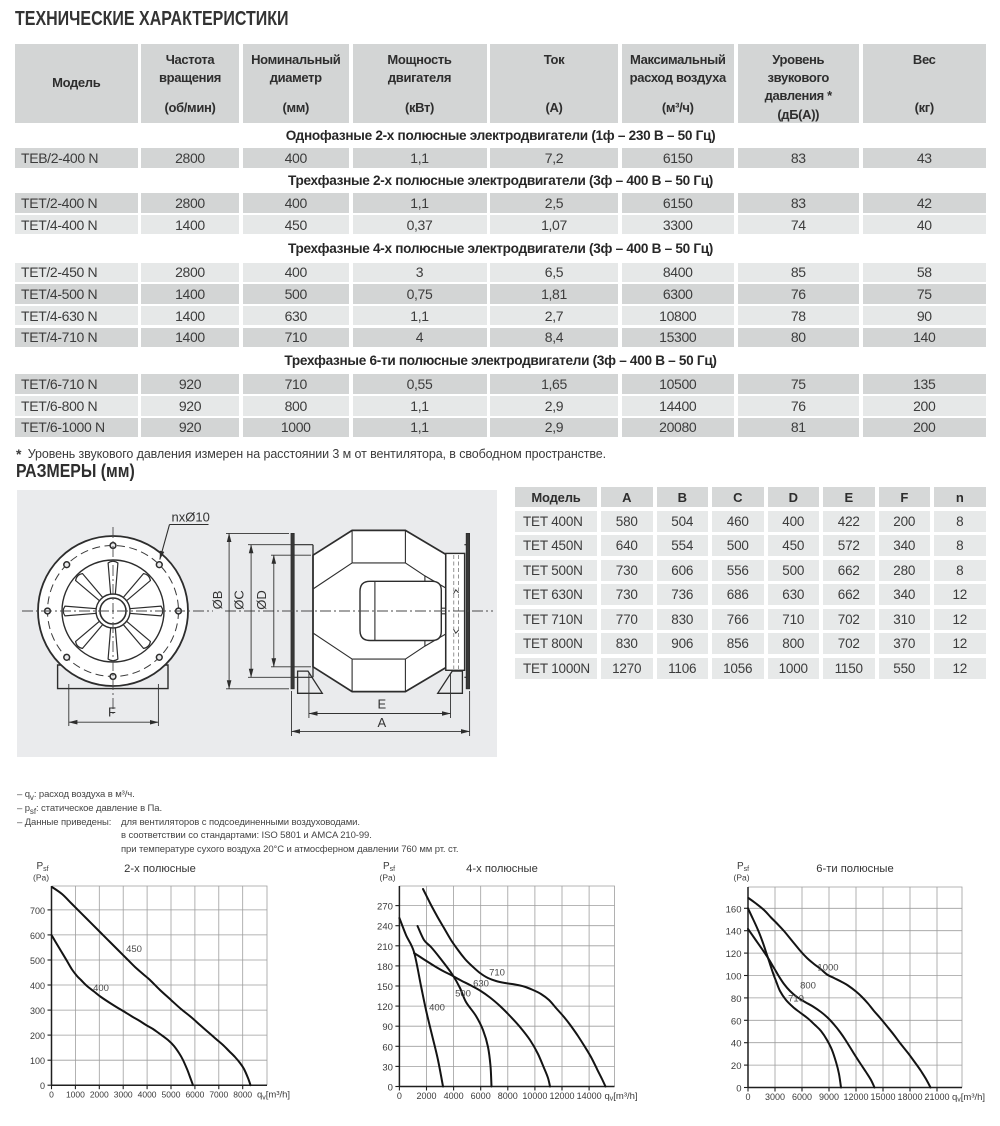  What do you see at coordinates (217, 600) in the screenshot?
I see `svg-text: ØB` at bounding box center [217, 600].